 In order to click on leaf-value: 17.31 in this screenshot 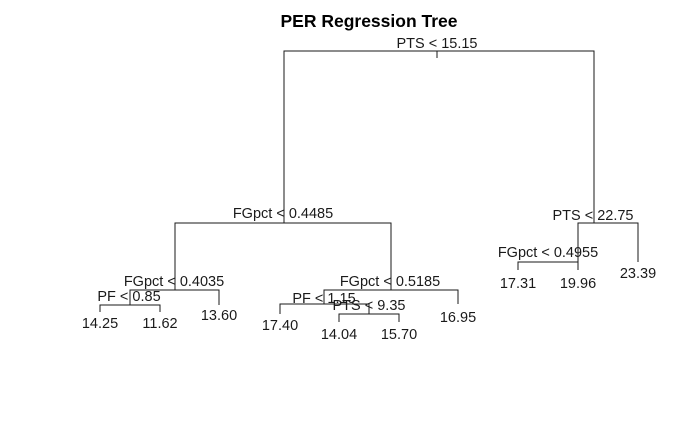, I will do `click(518, 284)`.